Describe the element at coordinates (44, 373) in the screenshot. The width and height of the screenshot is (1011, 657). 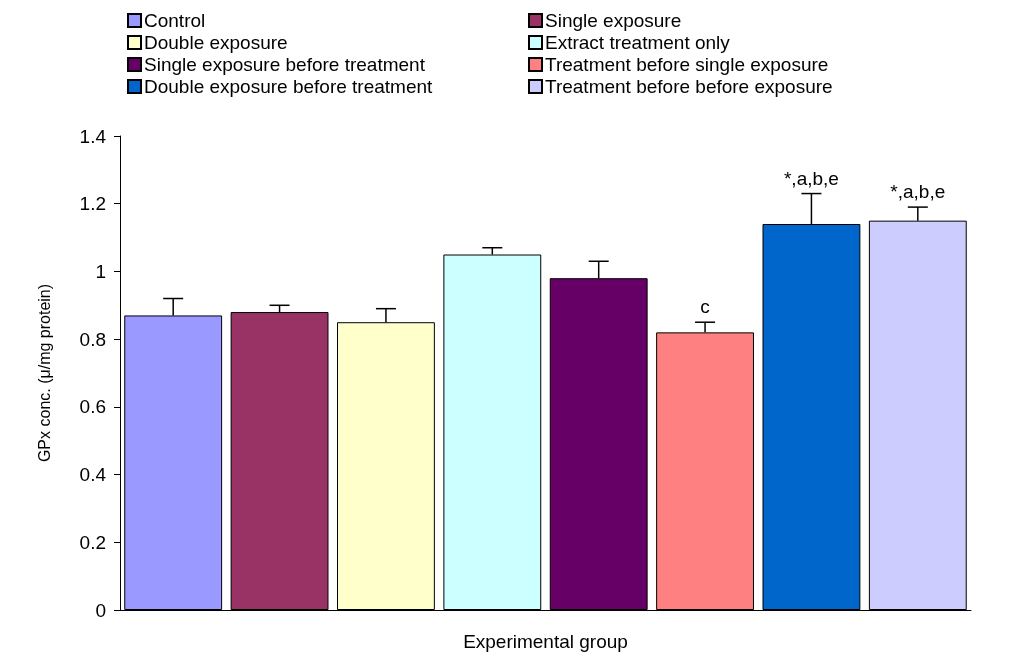
I see `y-axis-title: GPx conc. (μ/mg protein)` at that location.